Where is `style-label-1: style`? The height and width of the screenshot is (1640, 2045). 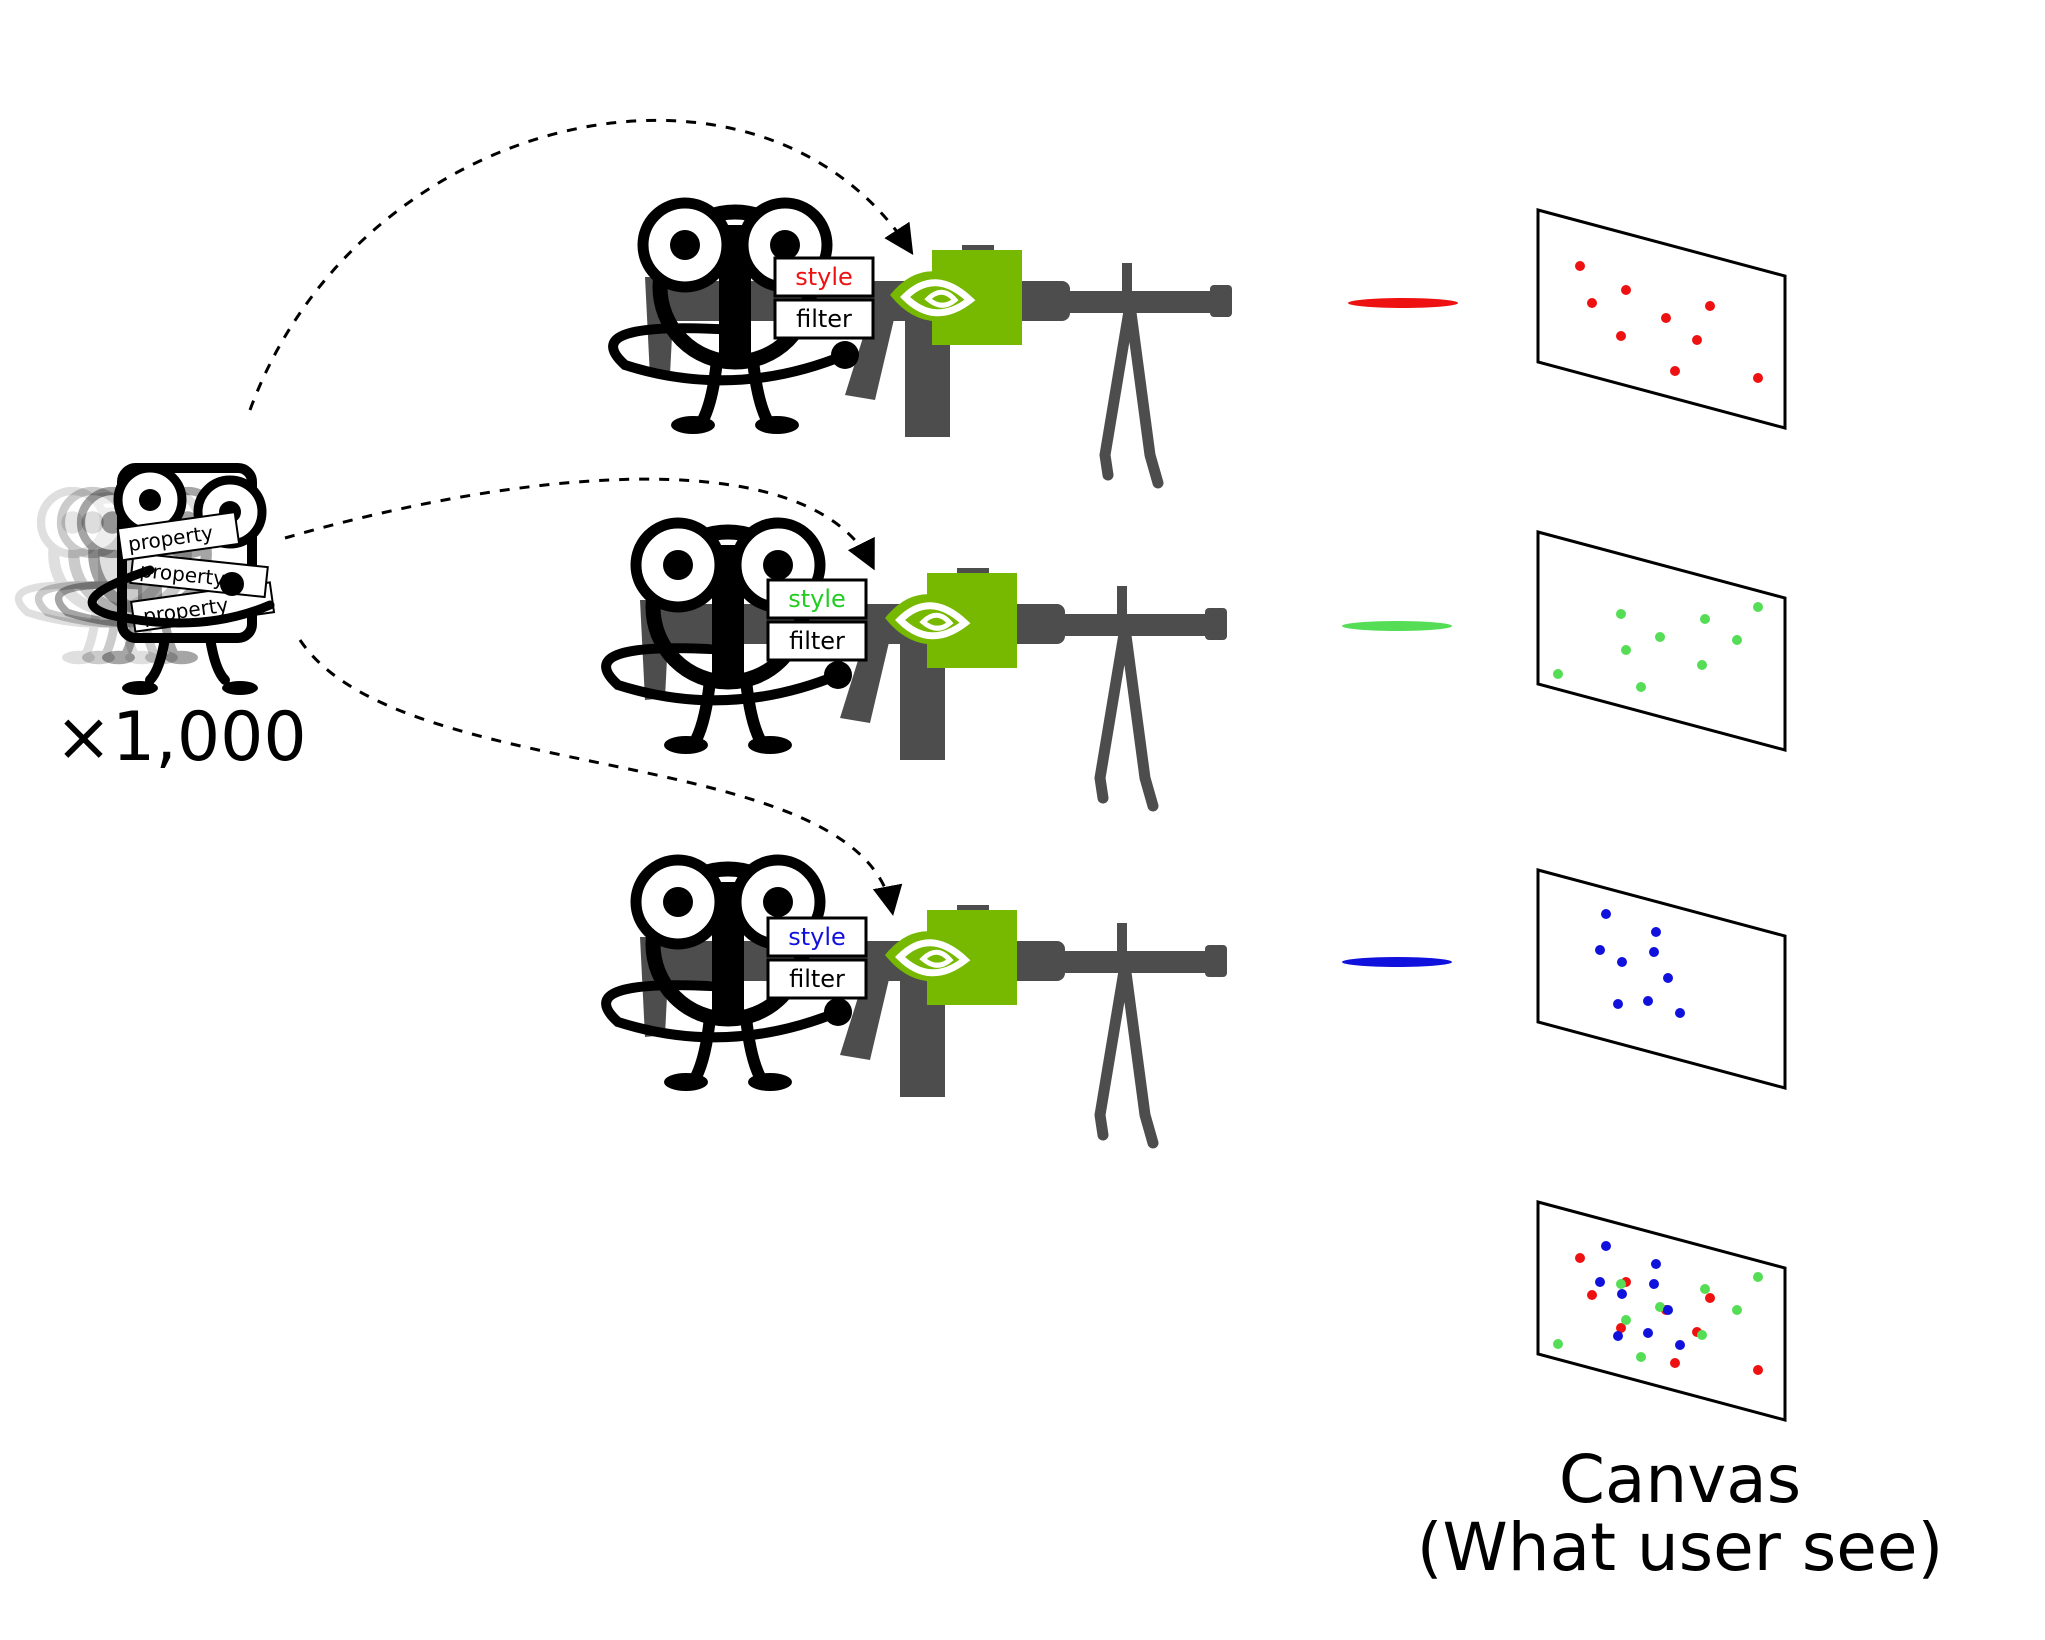 style-label-1: style is located at coordinates (824, 277).